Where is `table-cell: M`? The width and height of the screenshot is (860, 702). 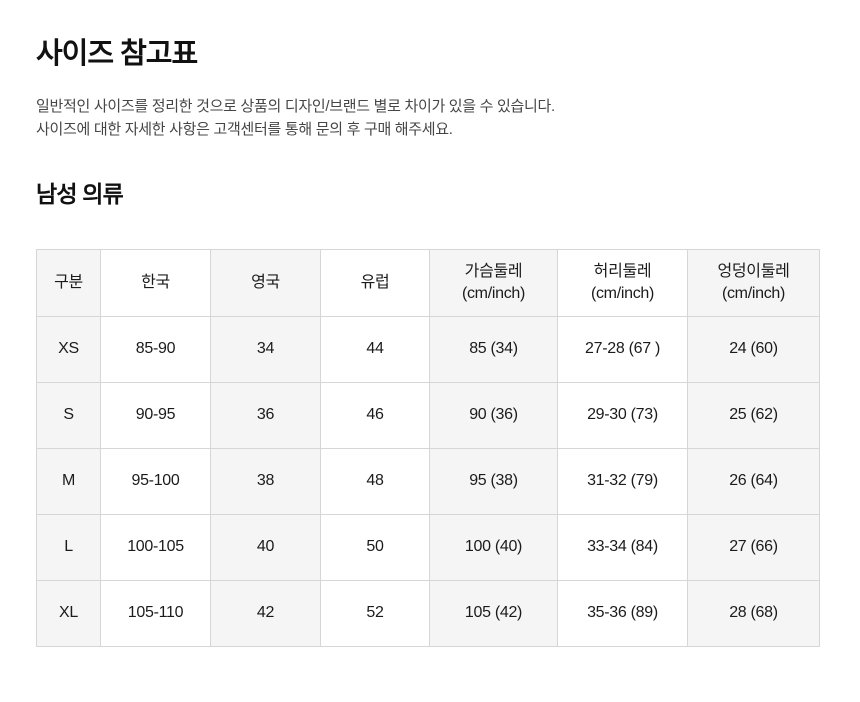 table-cell: M is located at coordinates (68, 481).